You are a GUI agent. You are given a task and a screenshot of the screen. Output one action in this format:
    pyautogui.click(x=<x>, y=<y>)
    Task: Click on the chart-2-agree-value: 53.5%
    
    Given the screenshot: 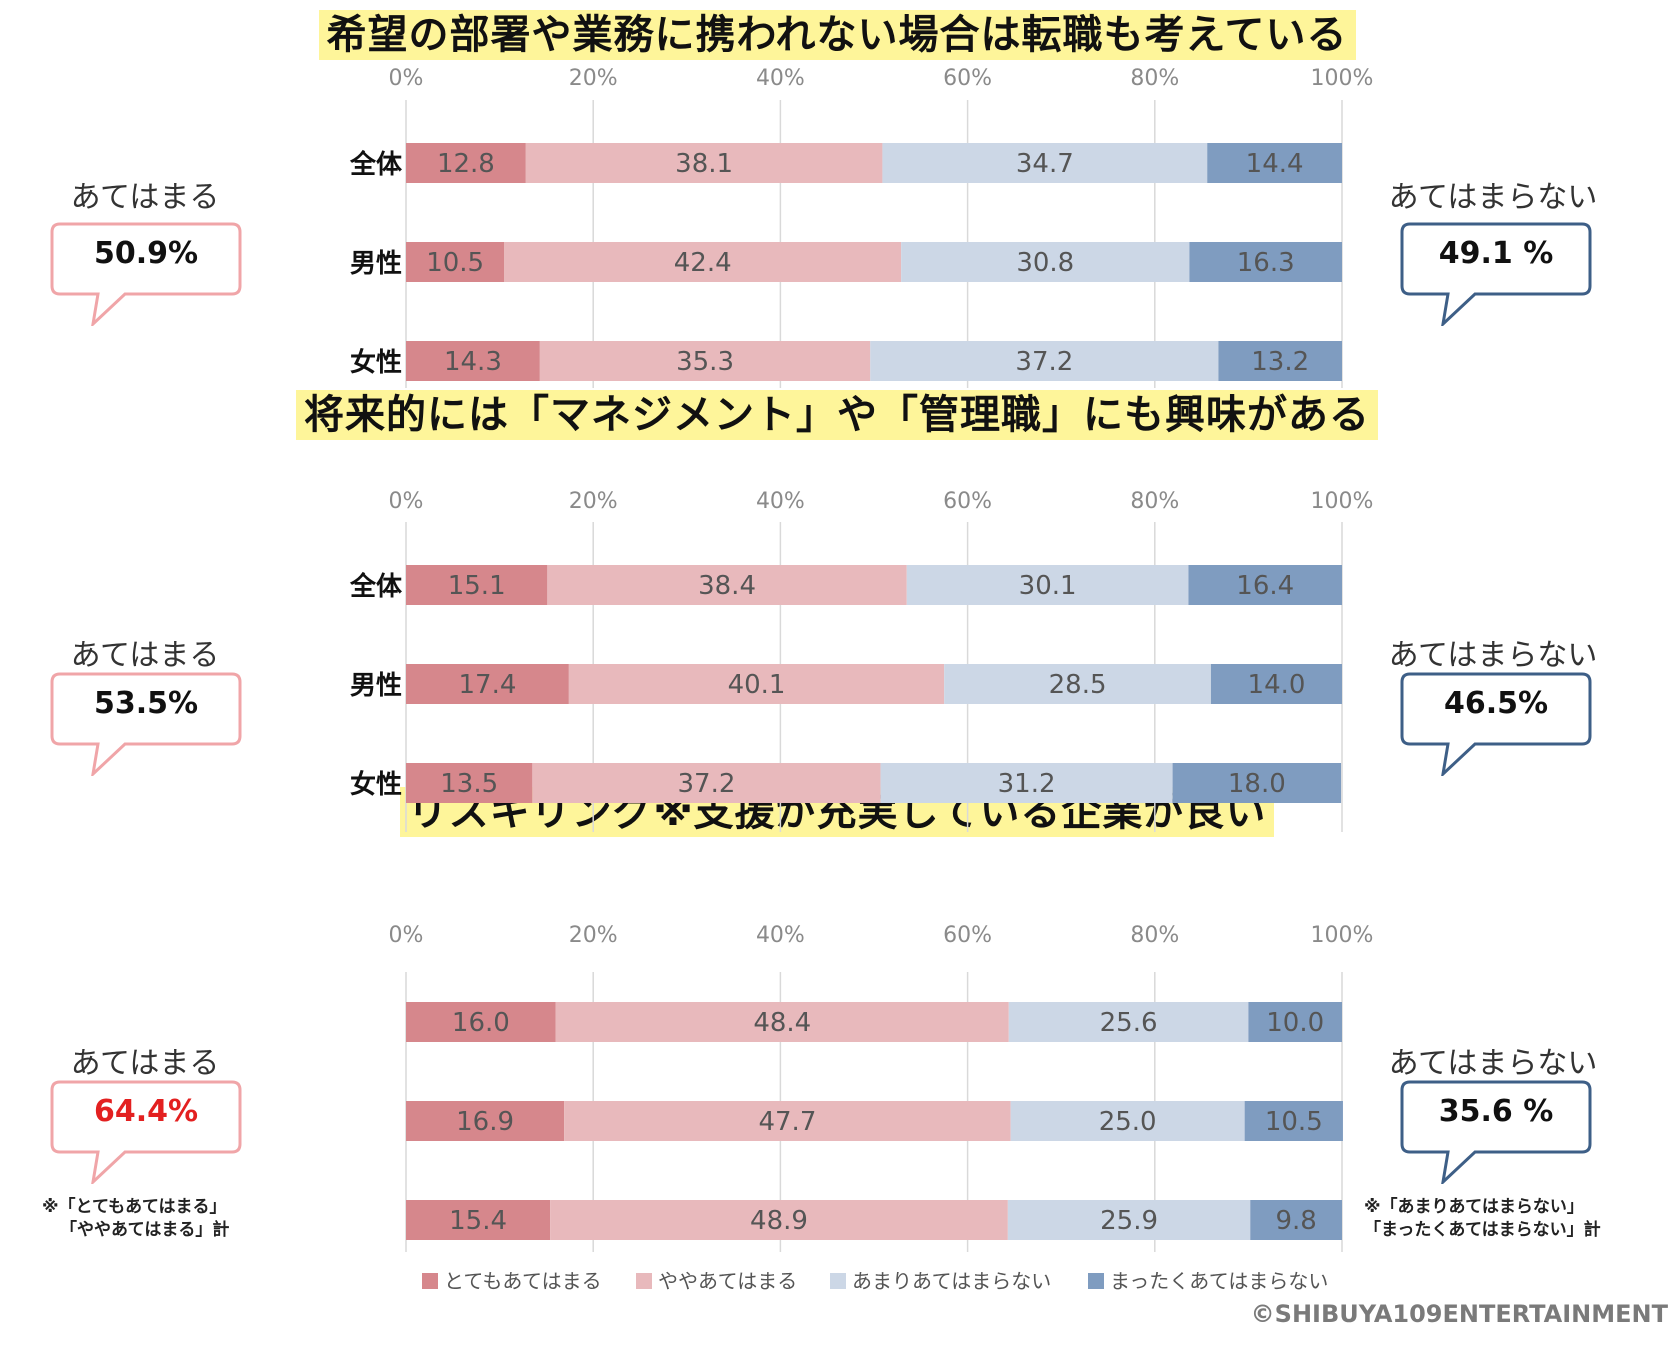 What is the action you would take?
    pyautogui.click(x=146, y=703)
    